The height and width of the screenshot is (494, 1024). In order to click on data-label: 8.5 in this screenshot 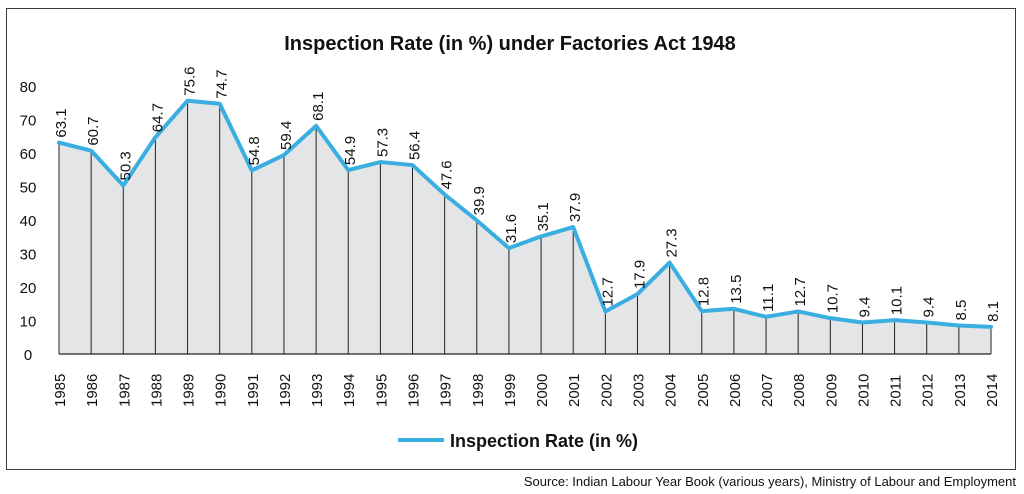, I will do `click(961, 310)`.